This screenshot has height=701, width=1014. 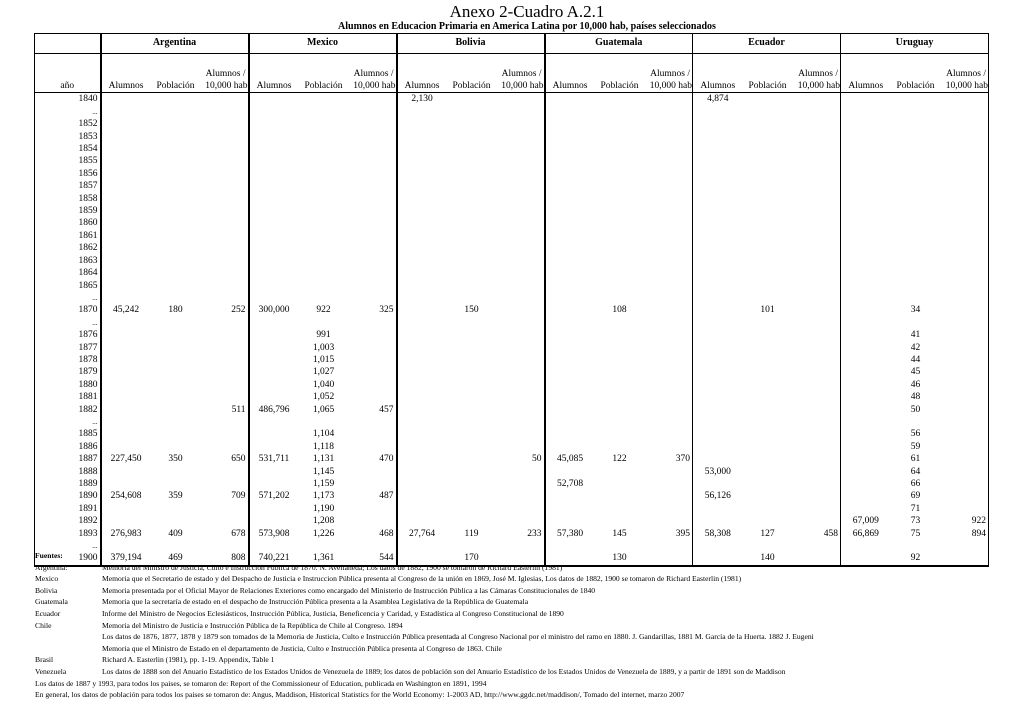 I want to click on year-cell: 1888, so click(x=68, y=471).